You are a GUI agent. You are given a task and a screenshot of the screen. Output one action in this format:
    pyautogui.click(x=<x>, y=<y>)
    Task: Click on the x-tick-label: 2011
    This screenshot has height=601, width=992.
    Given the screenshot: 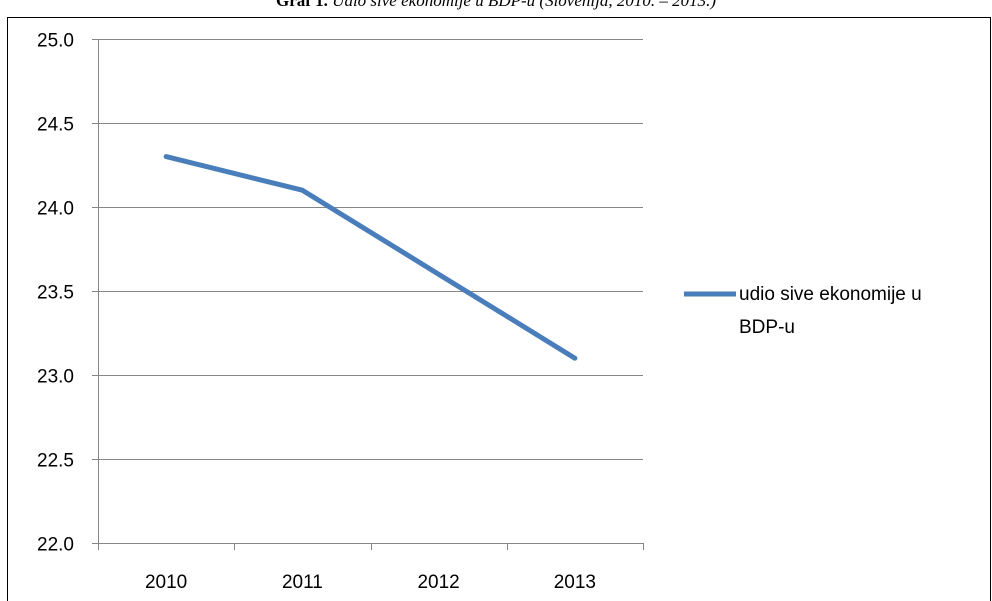 What is the action you would take?
    pyautogui.click(x=302, y=582)
    